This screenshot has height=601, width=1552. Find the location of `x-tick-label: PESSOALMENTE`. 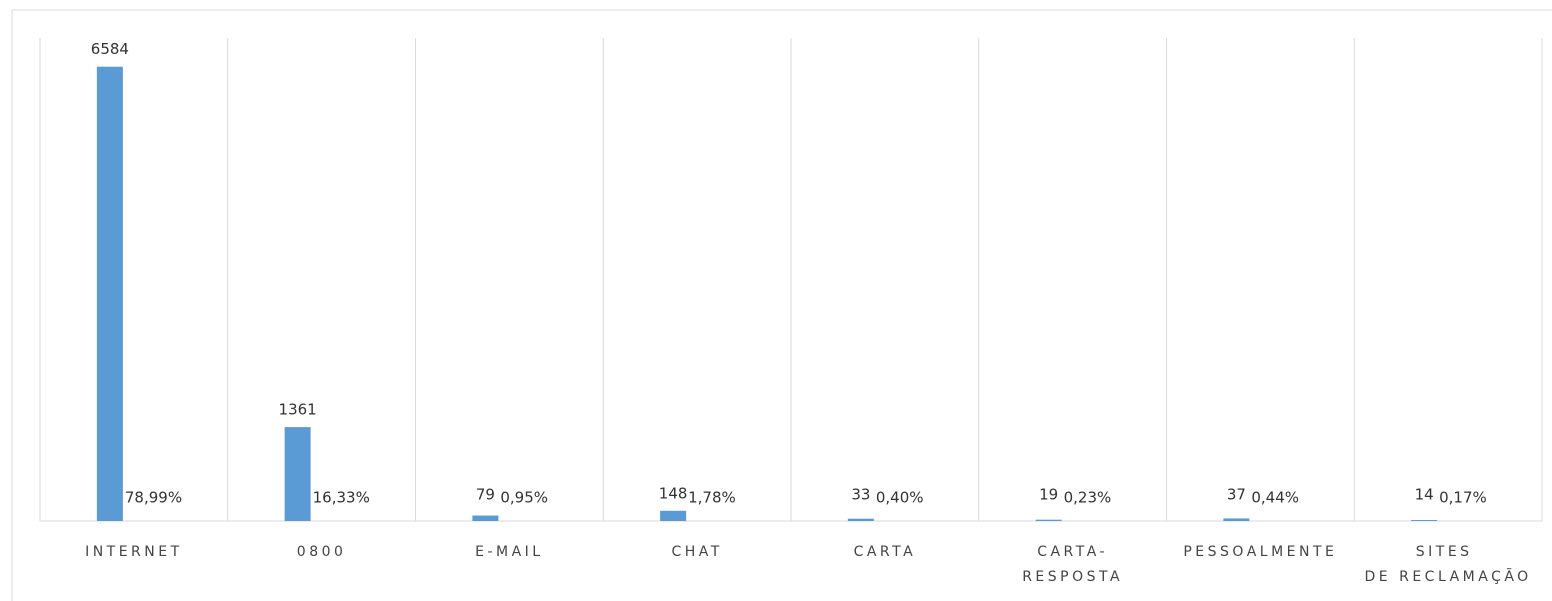

x-tick-label: PESSOALMENTE is located at coordinates (1260, 552).